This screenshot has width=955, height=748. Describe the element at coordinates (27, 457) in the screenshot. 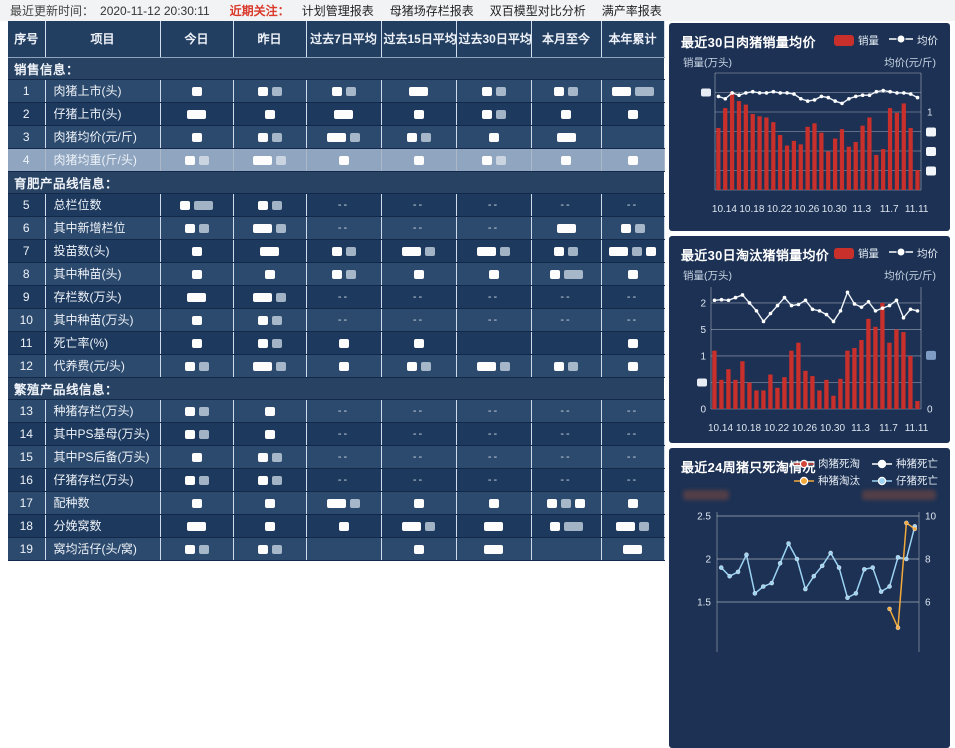

I see `row-number: 15` at that location.